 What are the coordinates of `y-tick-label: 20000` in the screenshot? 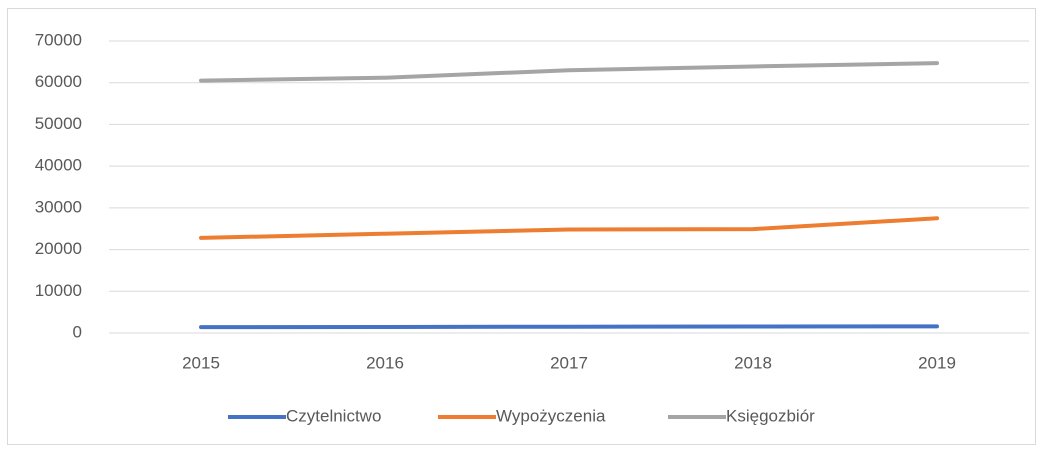 It's located at (58, 248).